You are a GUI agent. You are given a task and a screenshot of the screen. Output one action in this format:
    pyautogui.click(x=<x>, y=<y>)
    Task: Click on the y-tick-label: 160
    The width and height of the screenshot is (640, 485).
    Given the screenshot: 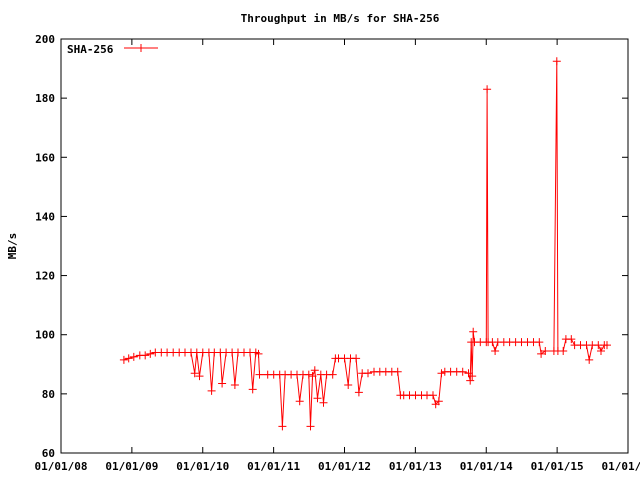 What is the action you would take?
    pyautogui.click(x=45, y=157)
    